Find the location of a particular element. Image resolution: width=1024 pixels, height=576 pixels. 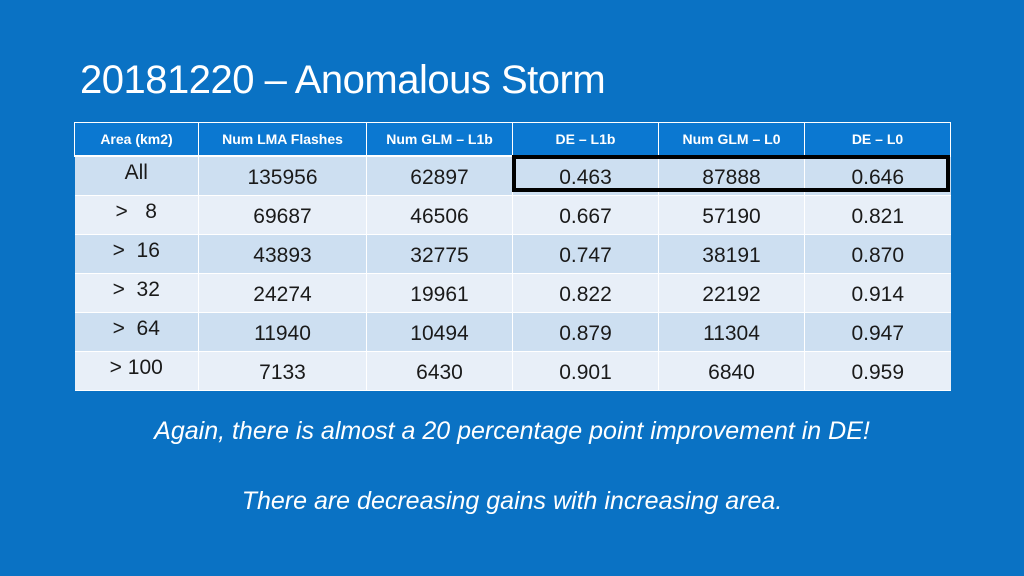

cell-num-lma-flashes: 11940 is located at coordinates (282, 332).